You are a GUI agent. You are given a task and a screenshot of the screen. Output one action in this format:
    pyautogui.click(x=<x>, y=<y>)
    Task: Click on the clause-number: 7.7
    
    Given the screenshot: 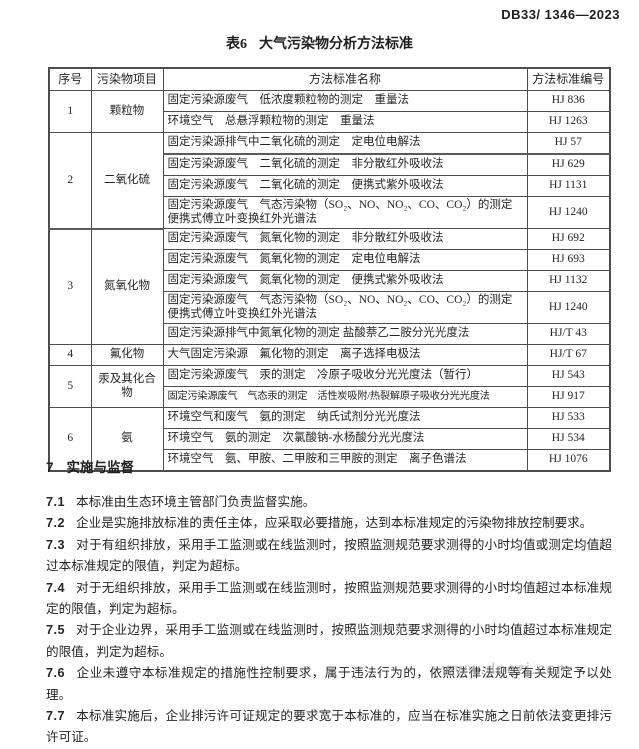 What is the action you would take?
    pyautogui.click(x=56, y=716)
    